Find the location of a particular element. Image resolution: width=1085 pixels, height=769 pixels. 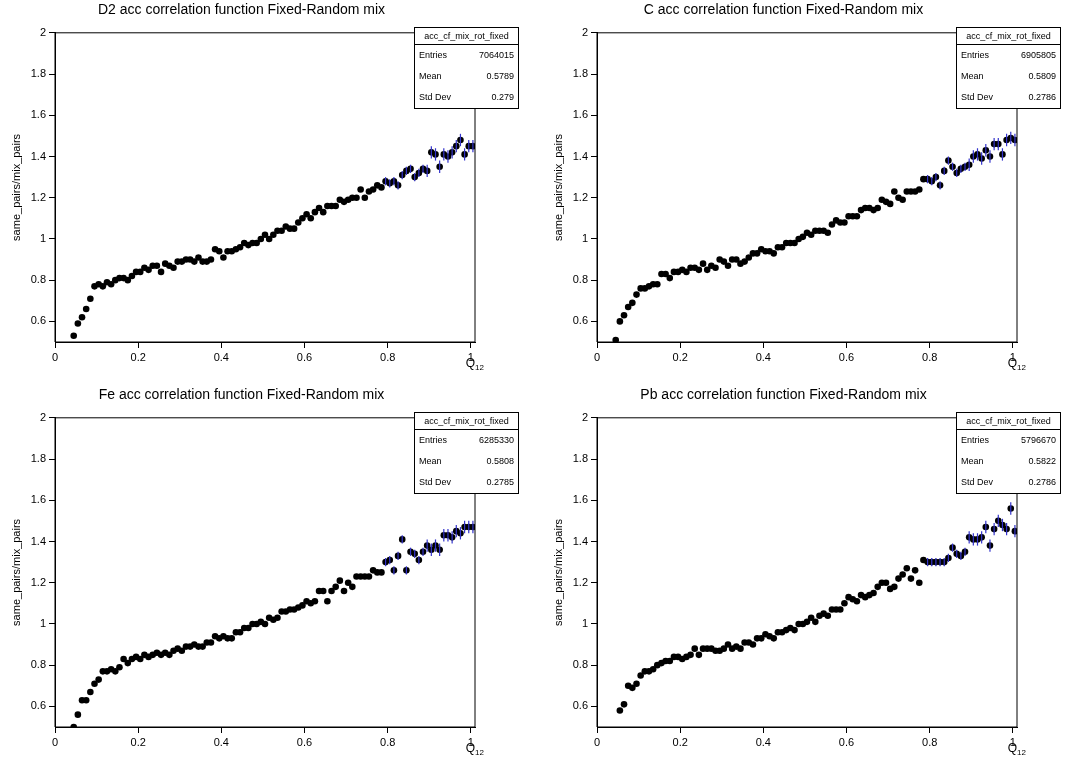

chart-title: Fe acc correlation function Fixed-Random mix is located at coordinates (241, 394).